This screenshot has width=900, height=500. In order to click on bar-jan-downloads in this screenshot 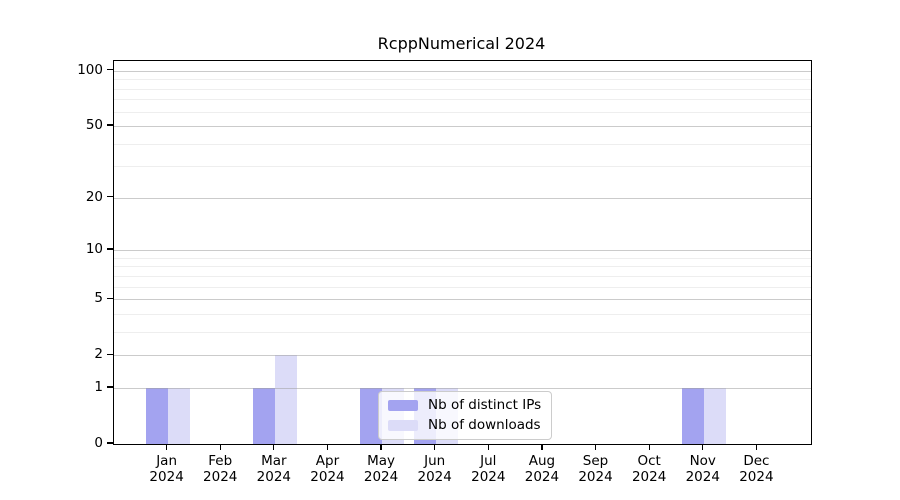, I will do `click(178, 415)`.